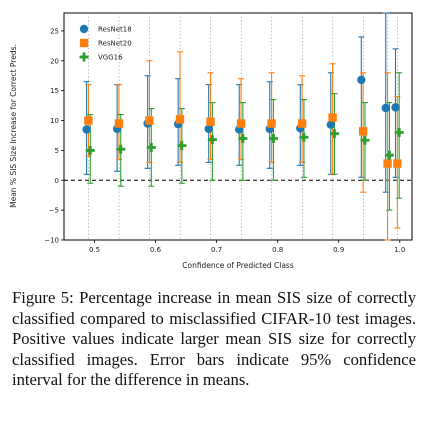 This screenshot has width=421, height=427. Describe the element at coordinates (54, 211) in the screenshot. I see `y-tick-label: −5` at that location.